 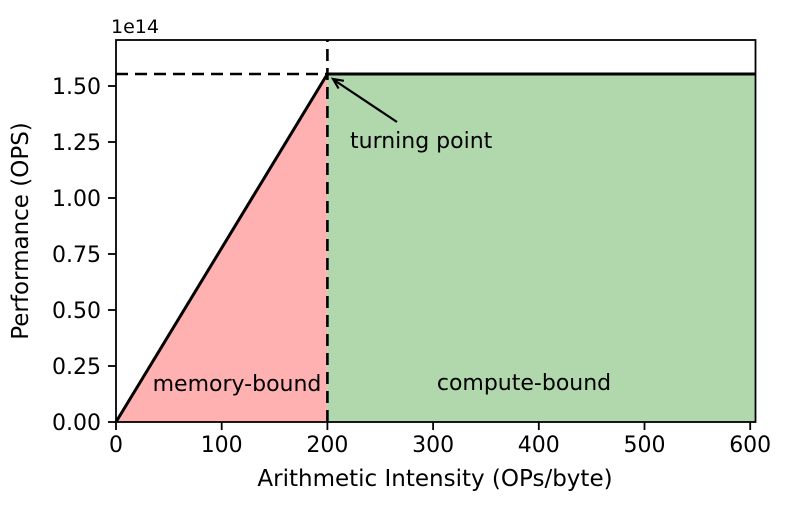 I want to click on y-axis-label: Performance (OPS), so click(x=21, y=231).